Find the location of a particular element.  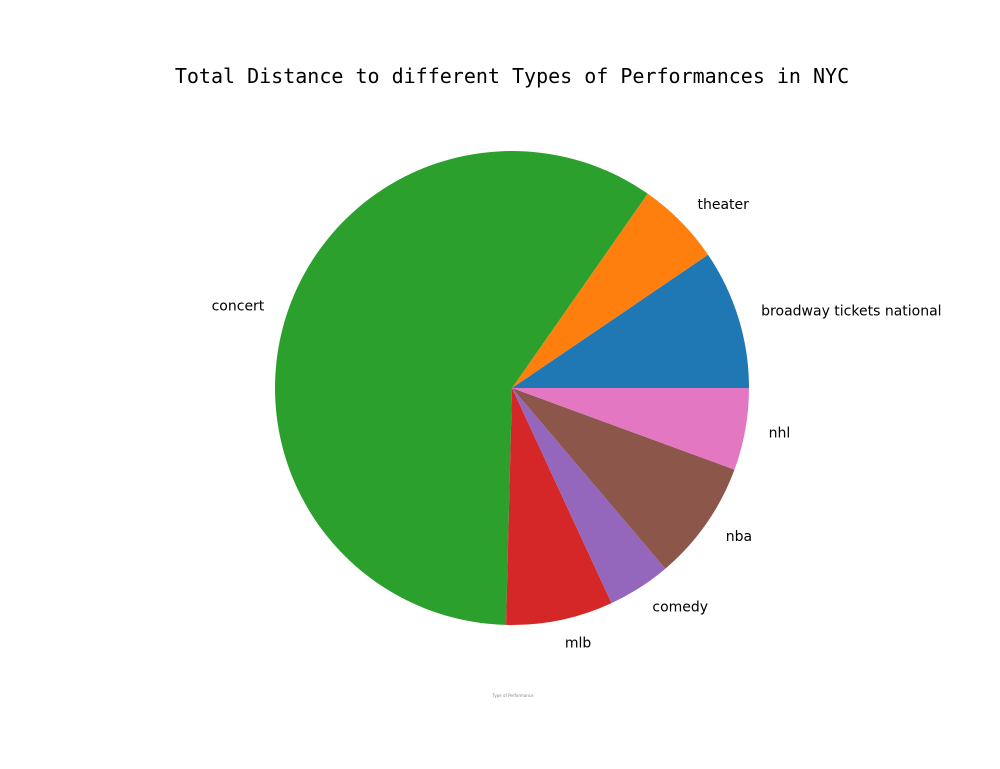

pie-slice-nhl is located at coordinates (630, 429).